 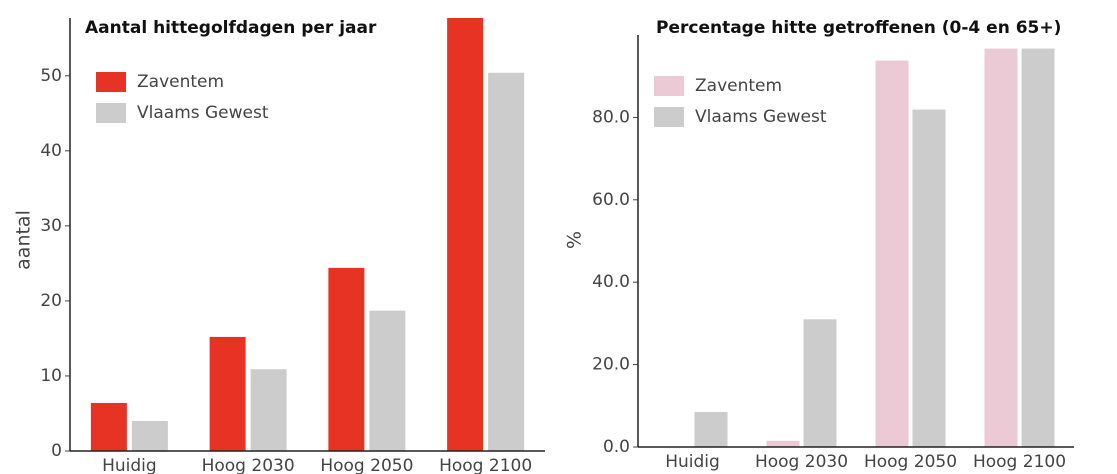 What do you see at coordinates (24, 240) in the screenshot?
I see `y-axis-label: aantal` at bounding box center [24, 240].